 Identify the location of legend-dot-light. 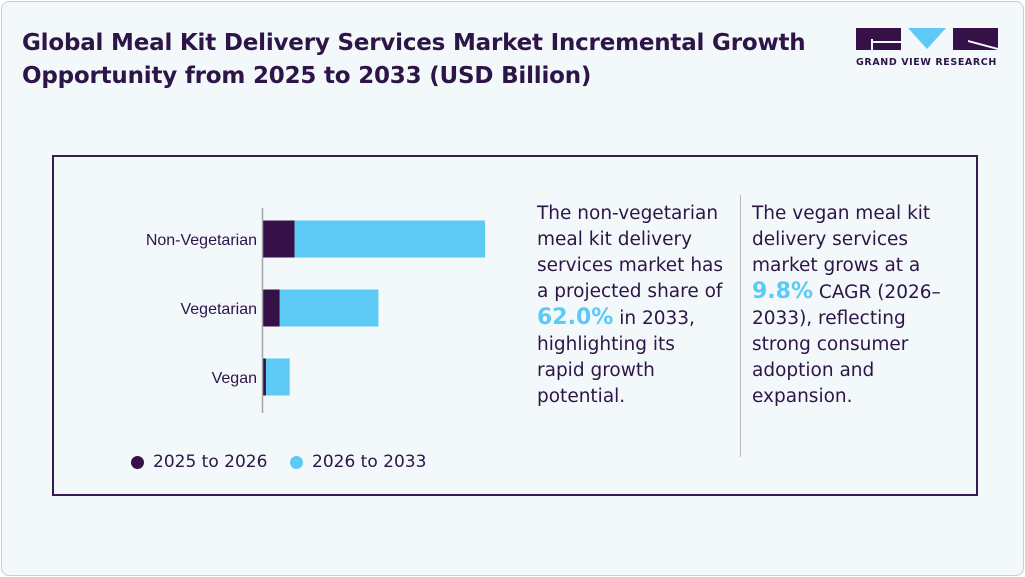
(296, 462).